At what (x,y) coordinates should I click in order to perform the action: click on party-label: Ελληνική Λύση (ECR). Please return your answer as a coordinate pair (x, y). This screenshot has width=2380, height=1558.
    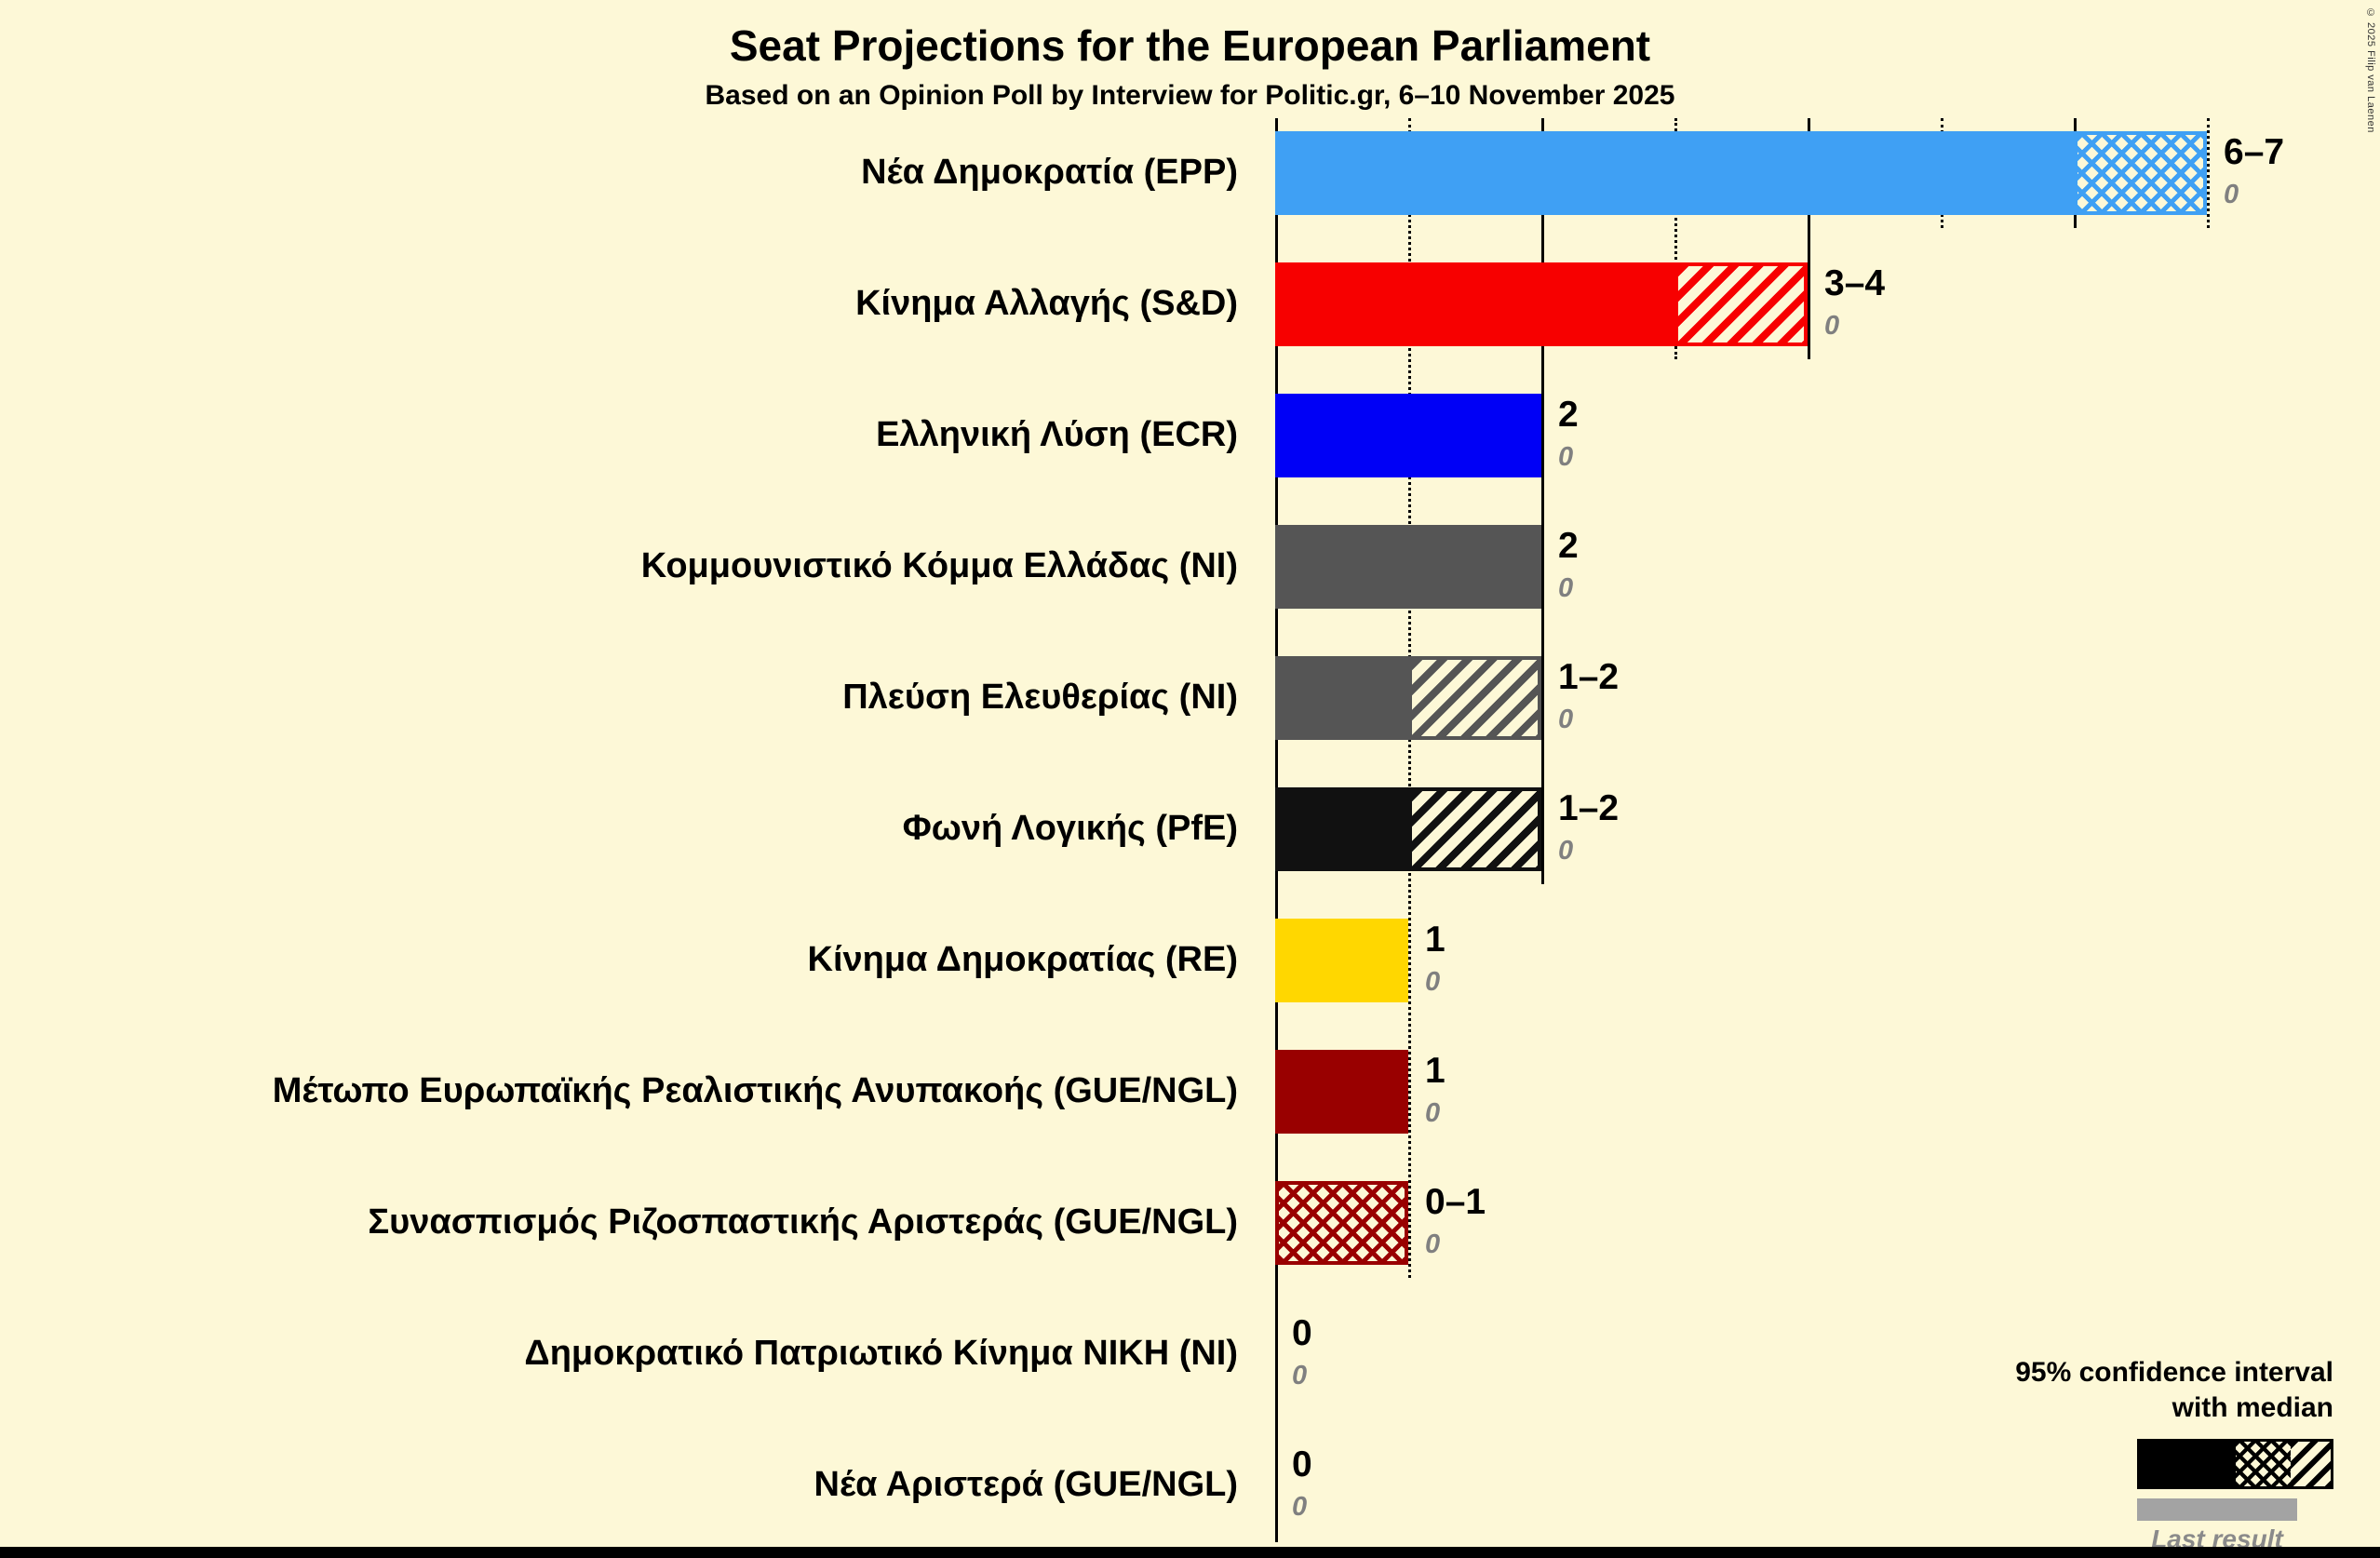
    Looking at the image, I should click on (1057, 434).